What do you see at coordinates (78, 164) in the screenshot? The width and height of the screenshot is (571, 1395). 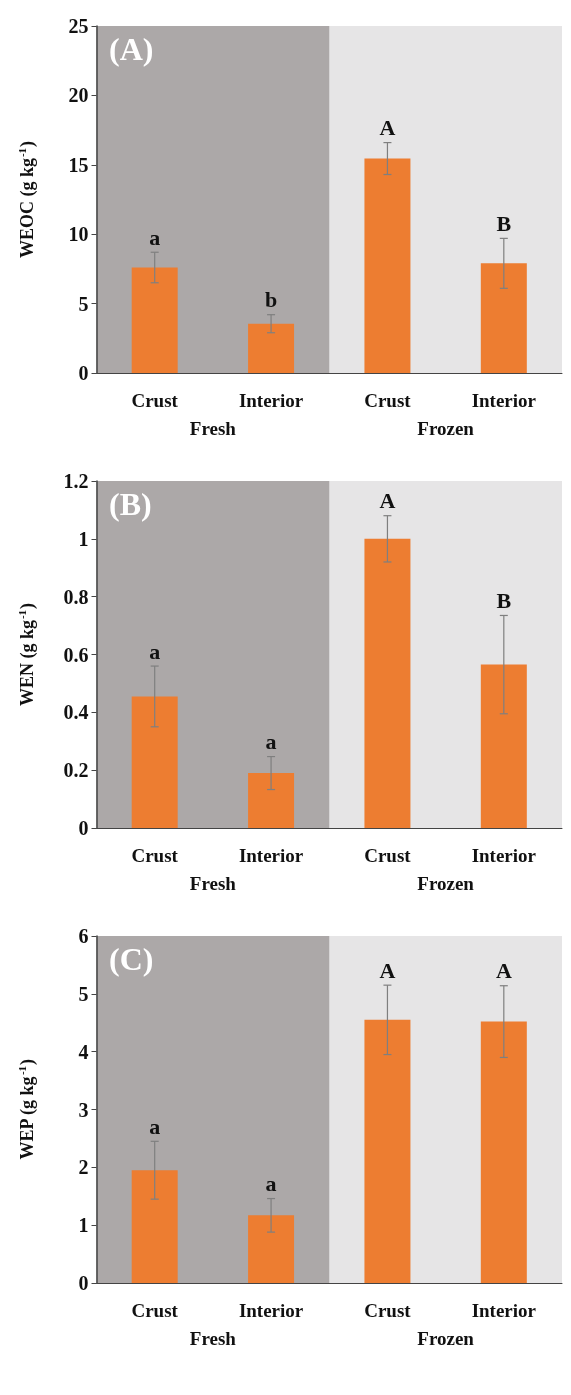 I see `y-tick-label: 15` at bounding box center [78, 164].